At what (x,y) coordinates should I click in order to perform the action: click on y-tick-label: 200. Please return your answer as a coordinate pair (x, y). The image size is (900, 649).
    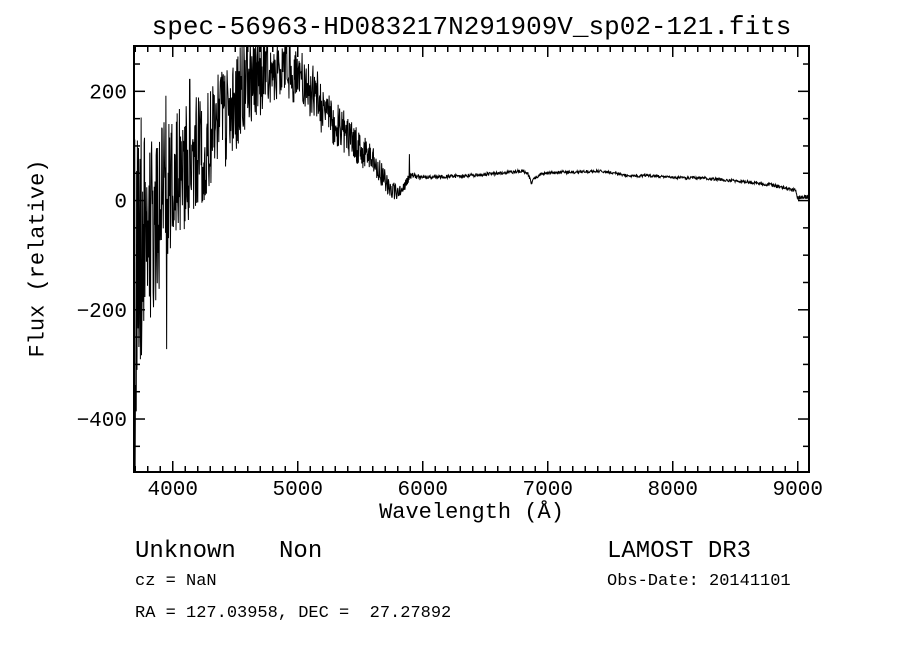
    Looking at the image, I should click on (108, 93).